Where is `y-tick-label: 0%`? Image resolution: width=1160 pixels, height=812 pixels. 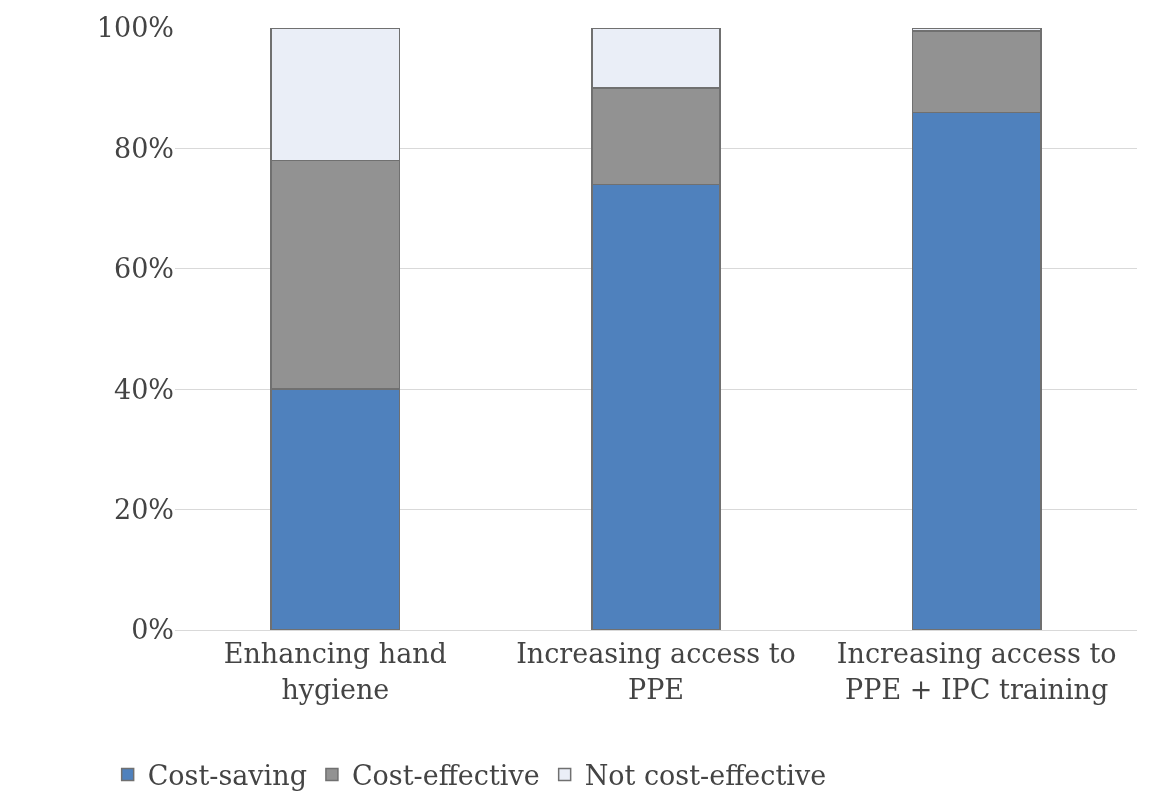 y-tick-label: 0% is located at coordinates (152, 630).